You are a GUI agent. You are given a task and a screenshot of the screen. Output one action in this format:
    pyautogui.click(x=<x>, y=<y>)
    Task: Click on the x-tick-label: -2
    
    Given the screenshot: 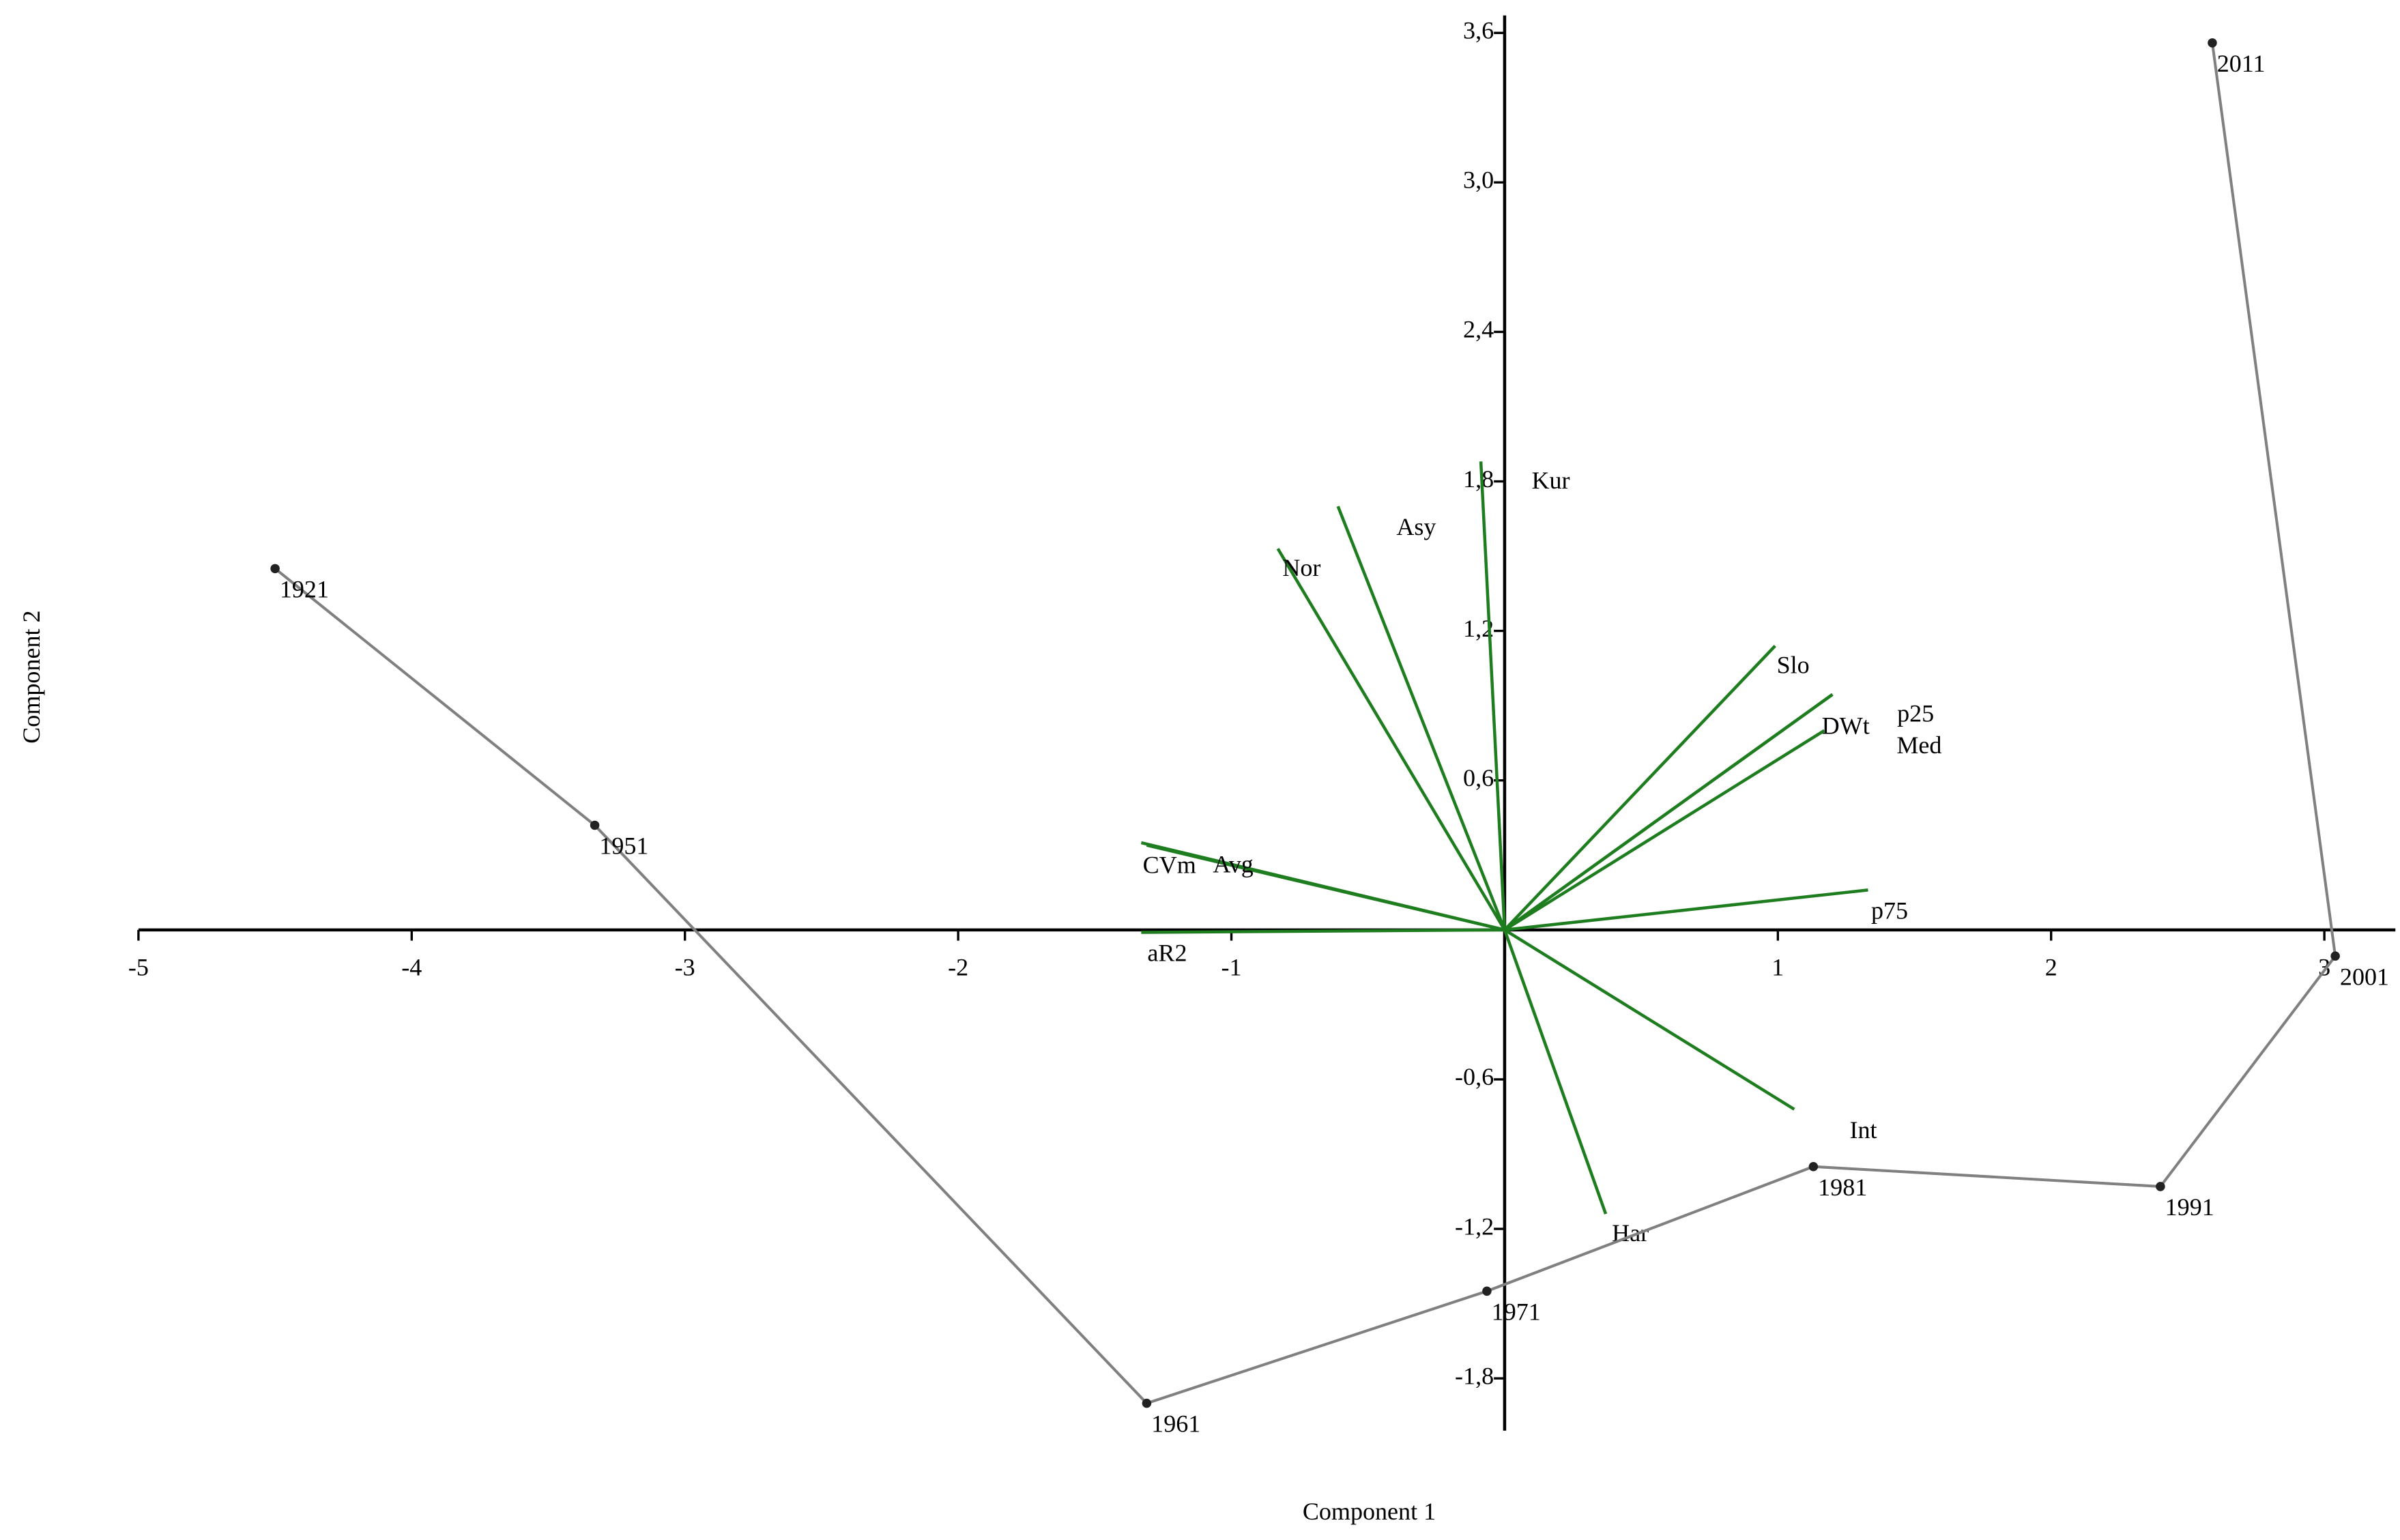 What is the action you would take?
    pyautogui.click(x=958, y=967)
    